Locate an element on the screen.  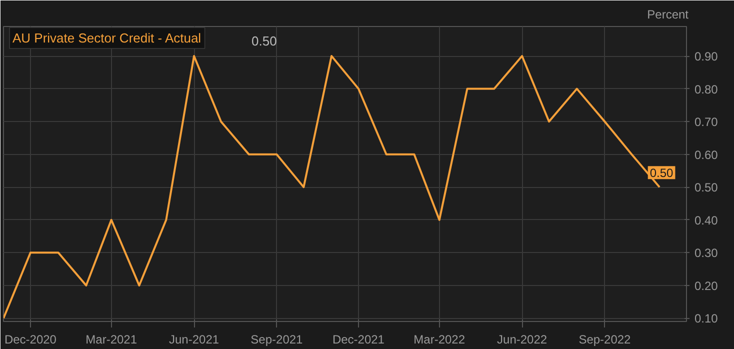
x-tick-label: Dec-2020 is located at coordinates (30, 339).